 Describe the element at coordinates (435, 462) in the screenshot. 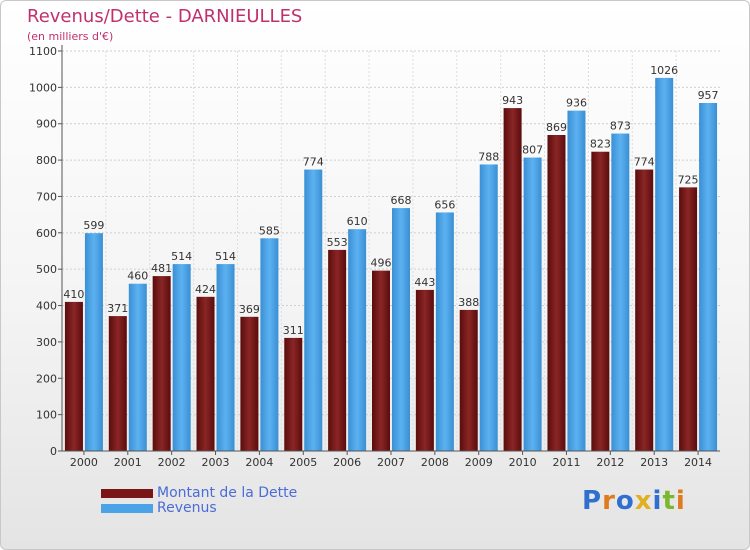

I see `x-tick-label: 2008` at that location.